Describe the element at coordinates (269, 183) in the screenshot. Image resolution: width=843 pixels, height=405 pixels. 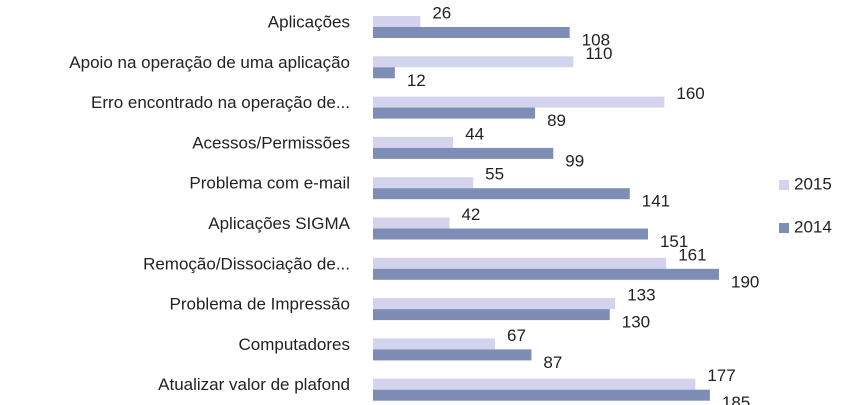
I see `category-label: Problema com e-mail` at that location.